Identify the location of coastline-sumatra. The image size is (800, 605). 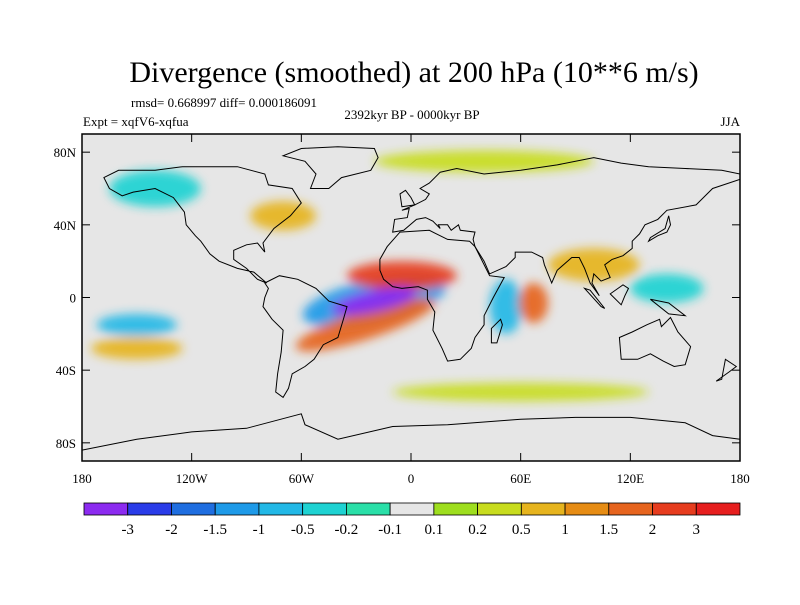
(594, 298).